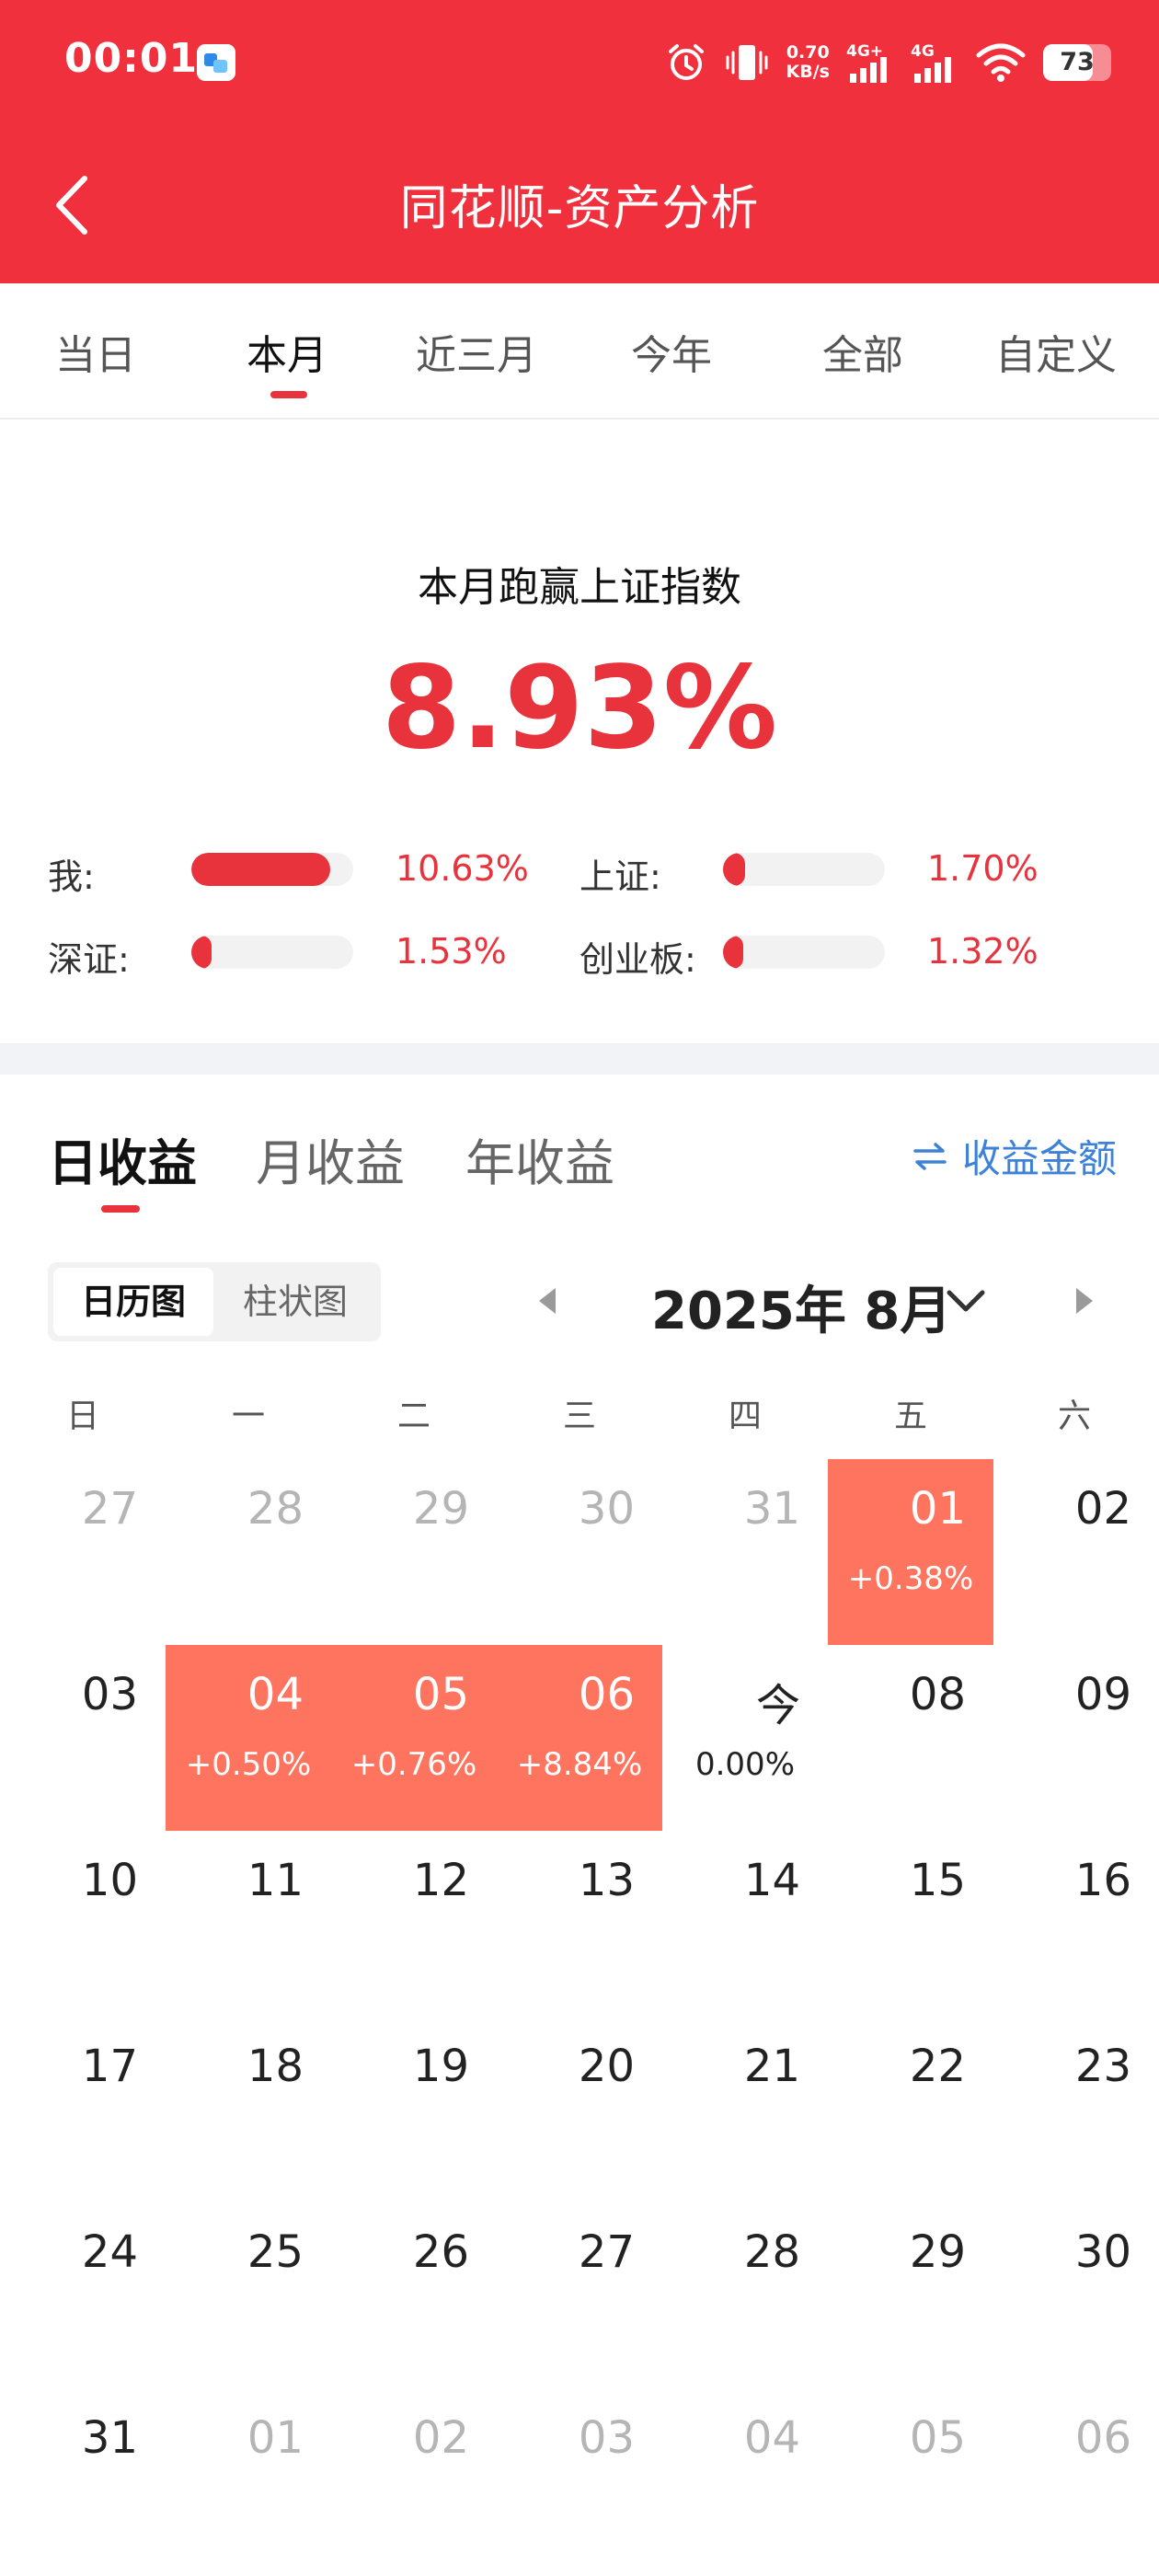 This screenshot has height=2576, width=1159. I want to click on calendar-day: 11, so click(248, 1924).